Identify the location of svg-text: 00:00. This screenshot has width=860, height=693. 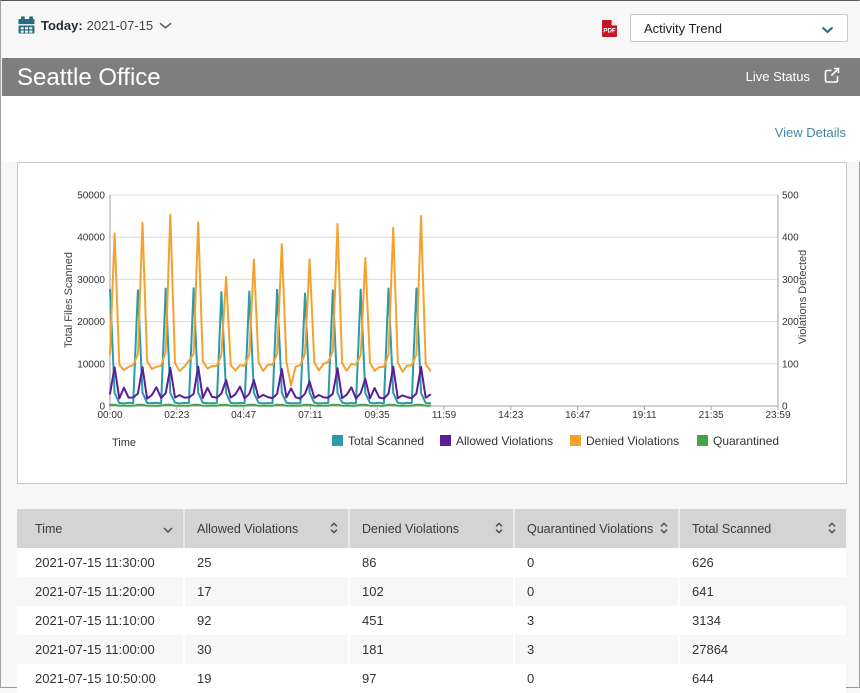
(109, 415).